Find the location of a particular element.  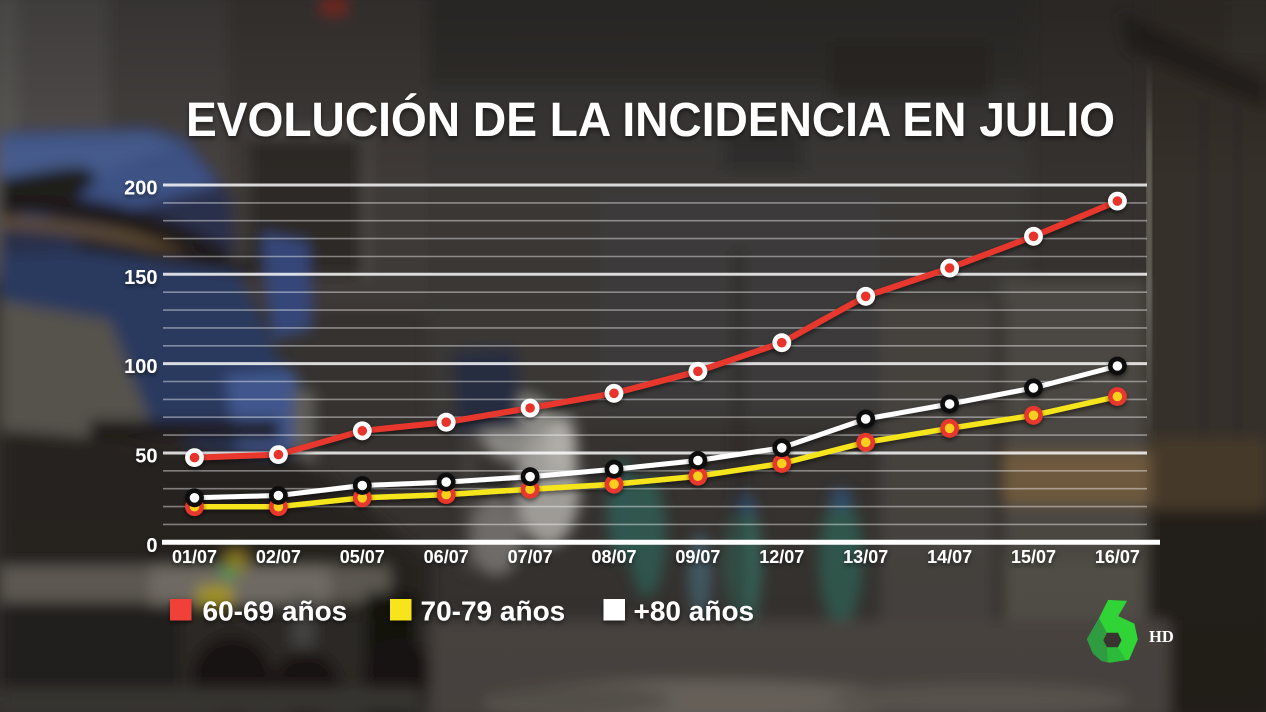

svg-text:EVOLUCIÓN DE LA INCIDENCIA EN: EVOLUCIÓN DE LA INCIDENCIA EN JULIO is located at coordinates (650, 119).